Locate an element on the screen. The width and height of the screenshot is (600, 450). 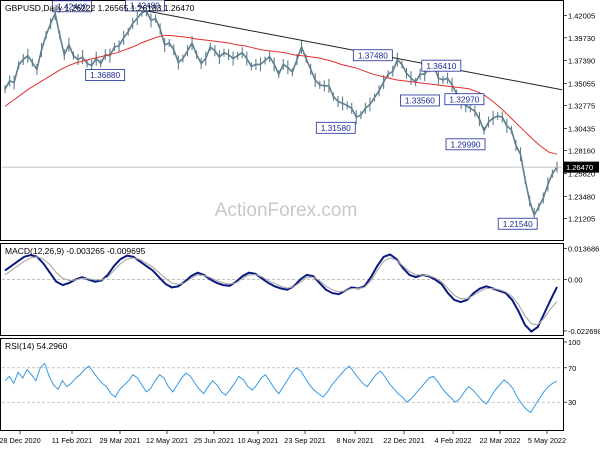
price-y-tick-label: 1.35055 is located at coordinates (581, 83).